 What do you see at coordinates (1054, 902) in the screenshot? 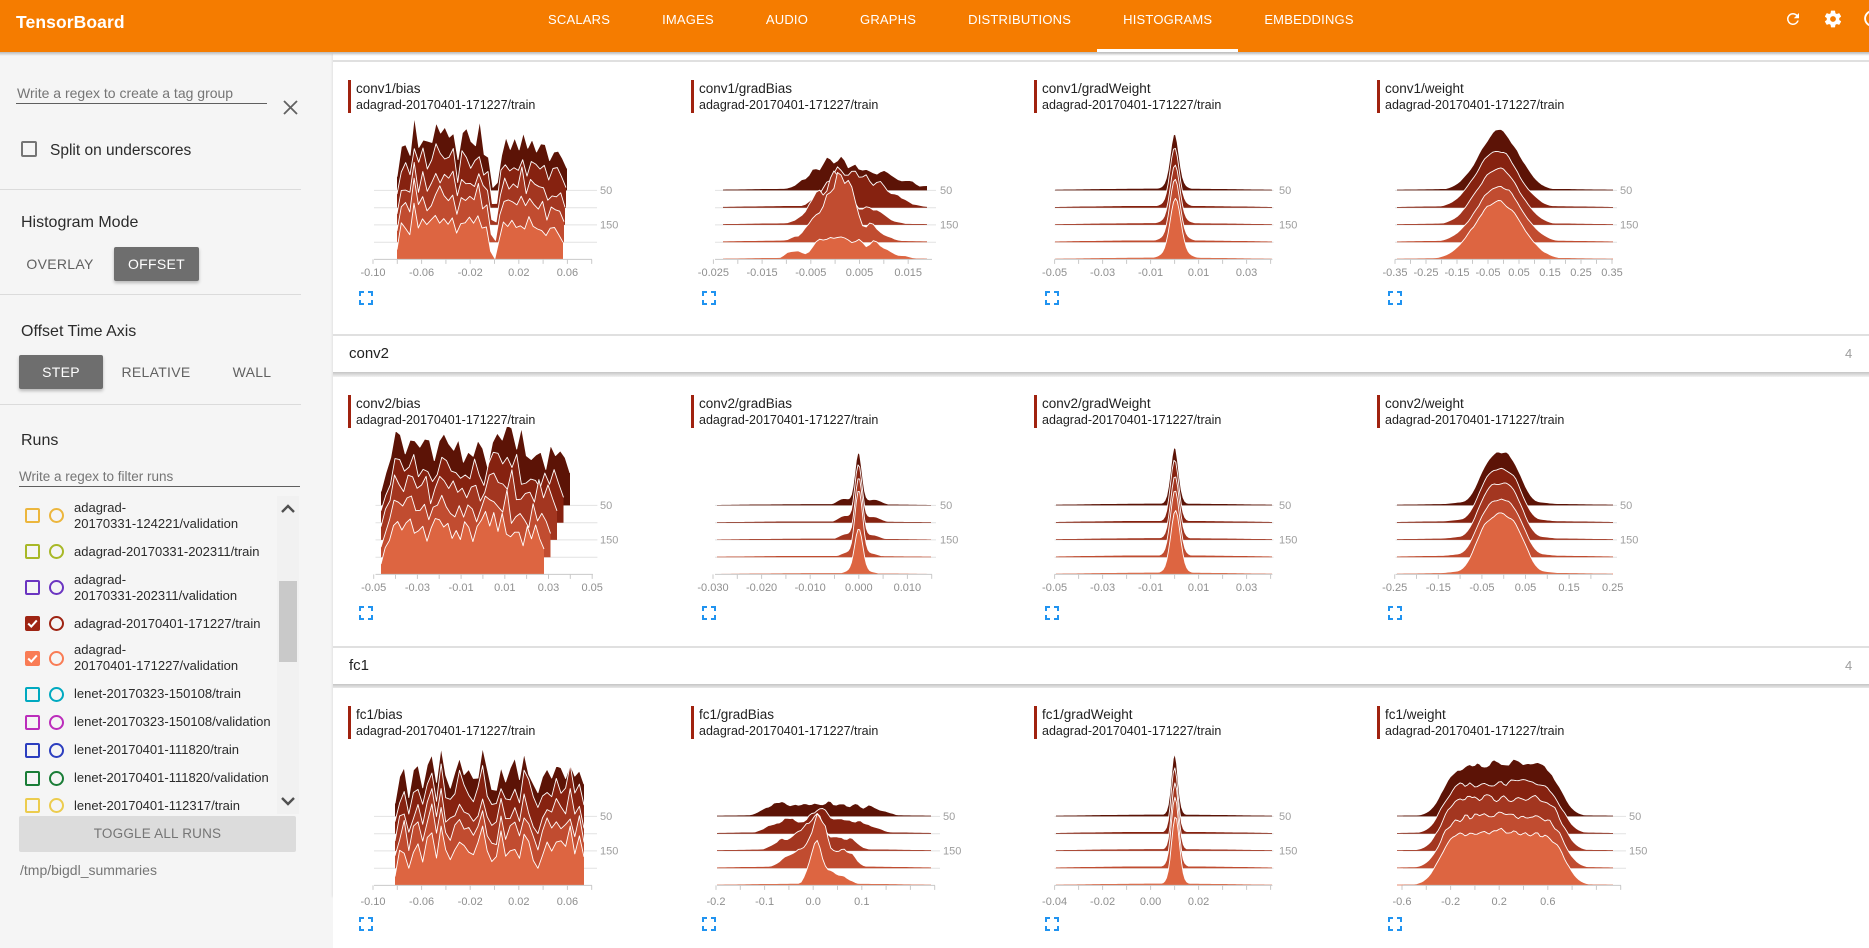
I see `svg-text: -0.04` at bounding box center [1054, 902].